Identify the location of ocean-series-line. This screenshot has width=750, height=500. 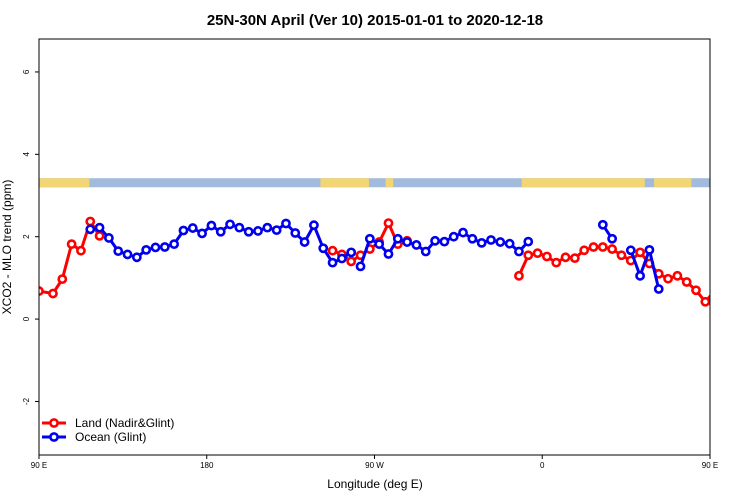
(645, 269).